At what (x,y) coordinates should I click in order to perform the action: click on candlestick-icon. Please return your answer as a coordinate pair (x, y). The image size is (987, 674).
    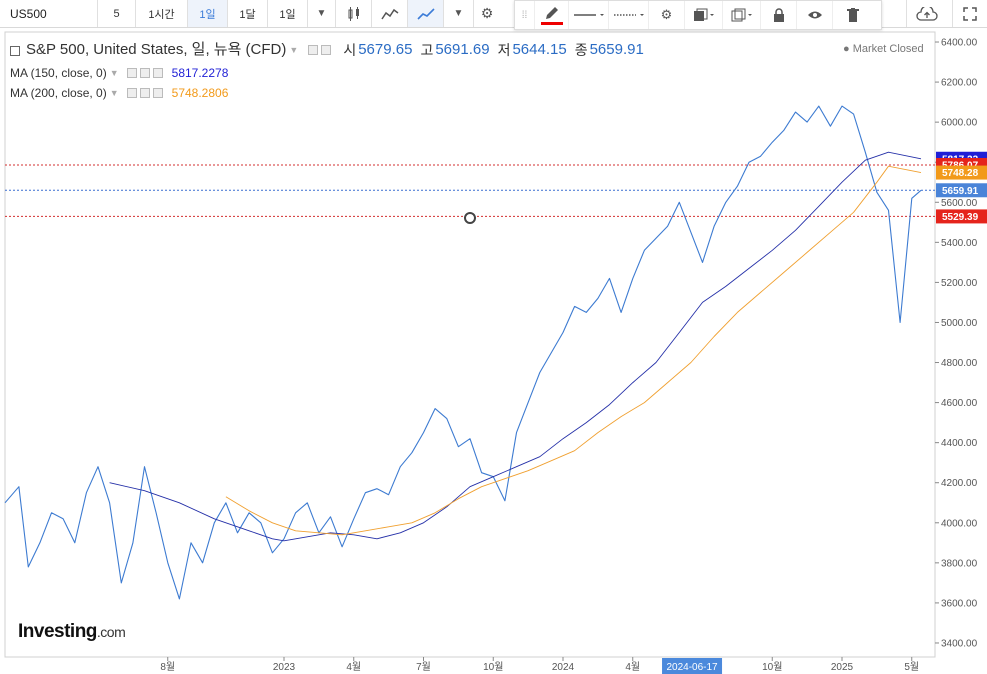
    Looking at the image, I should click on (354, 13).